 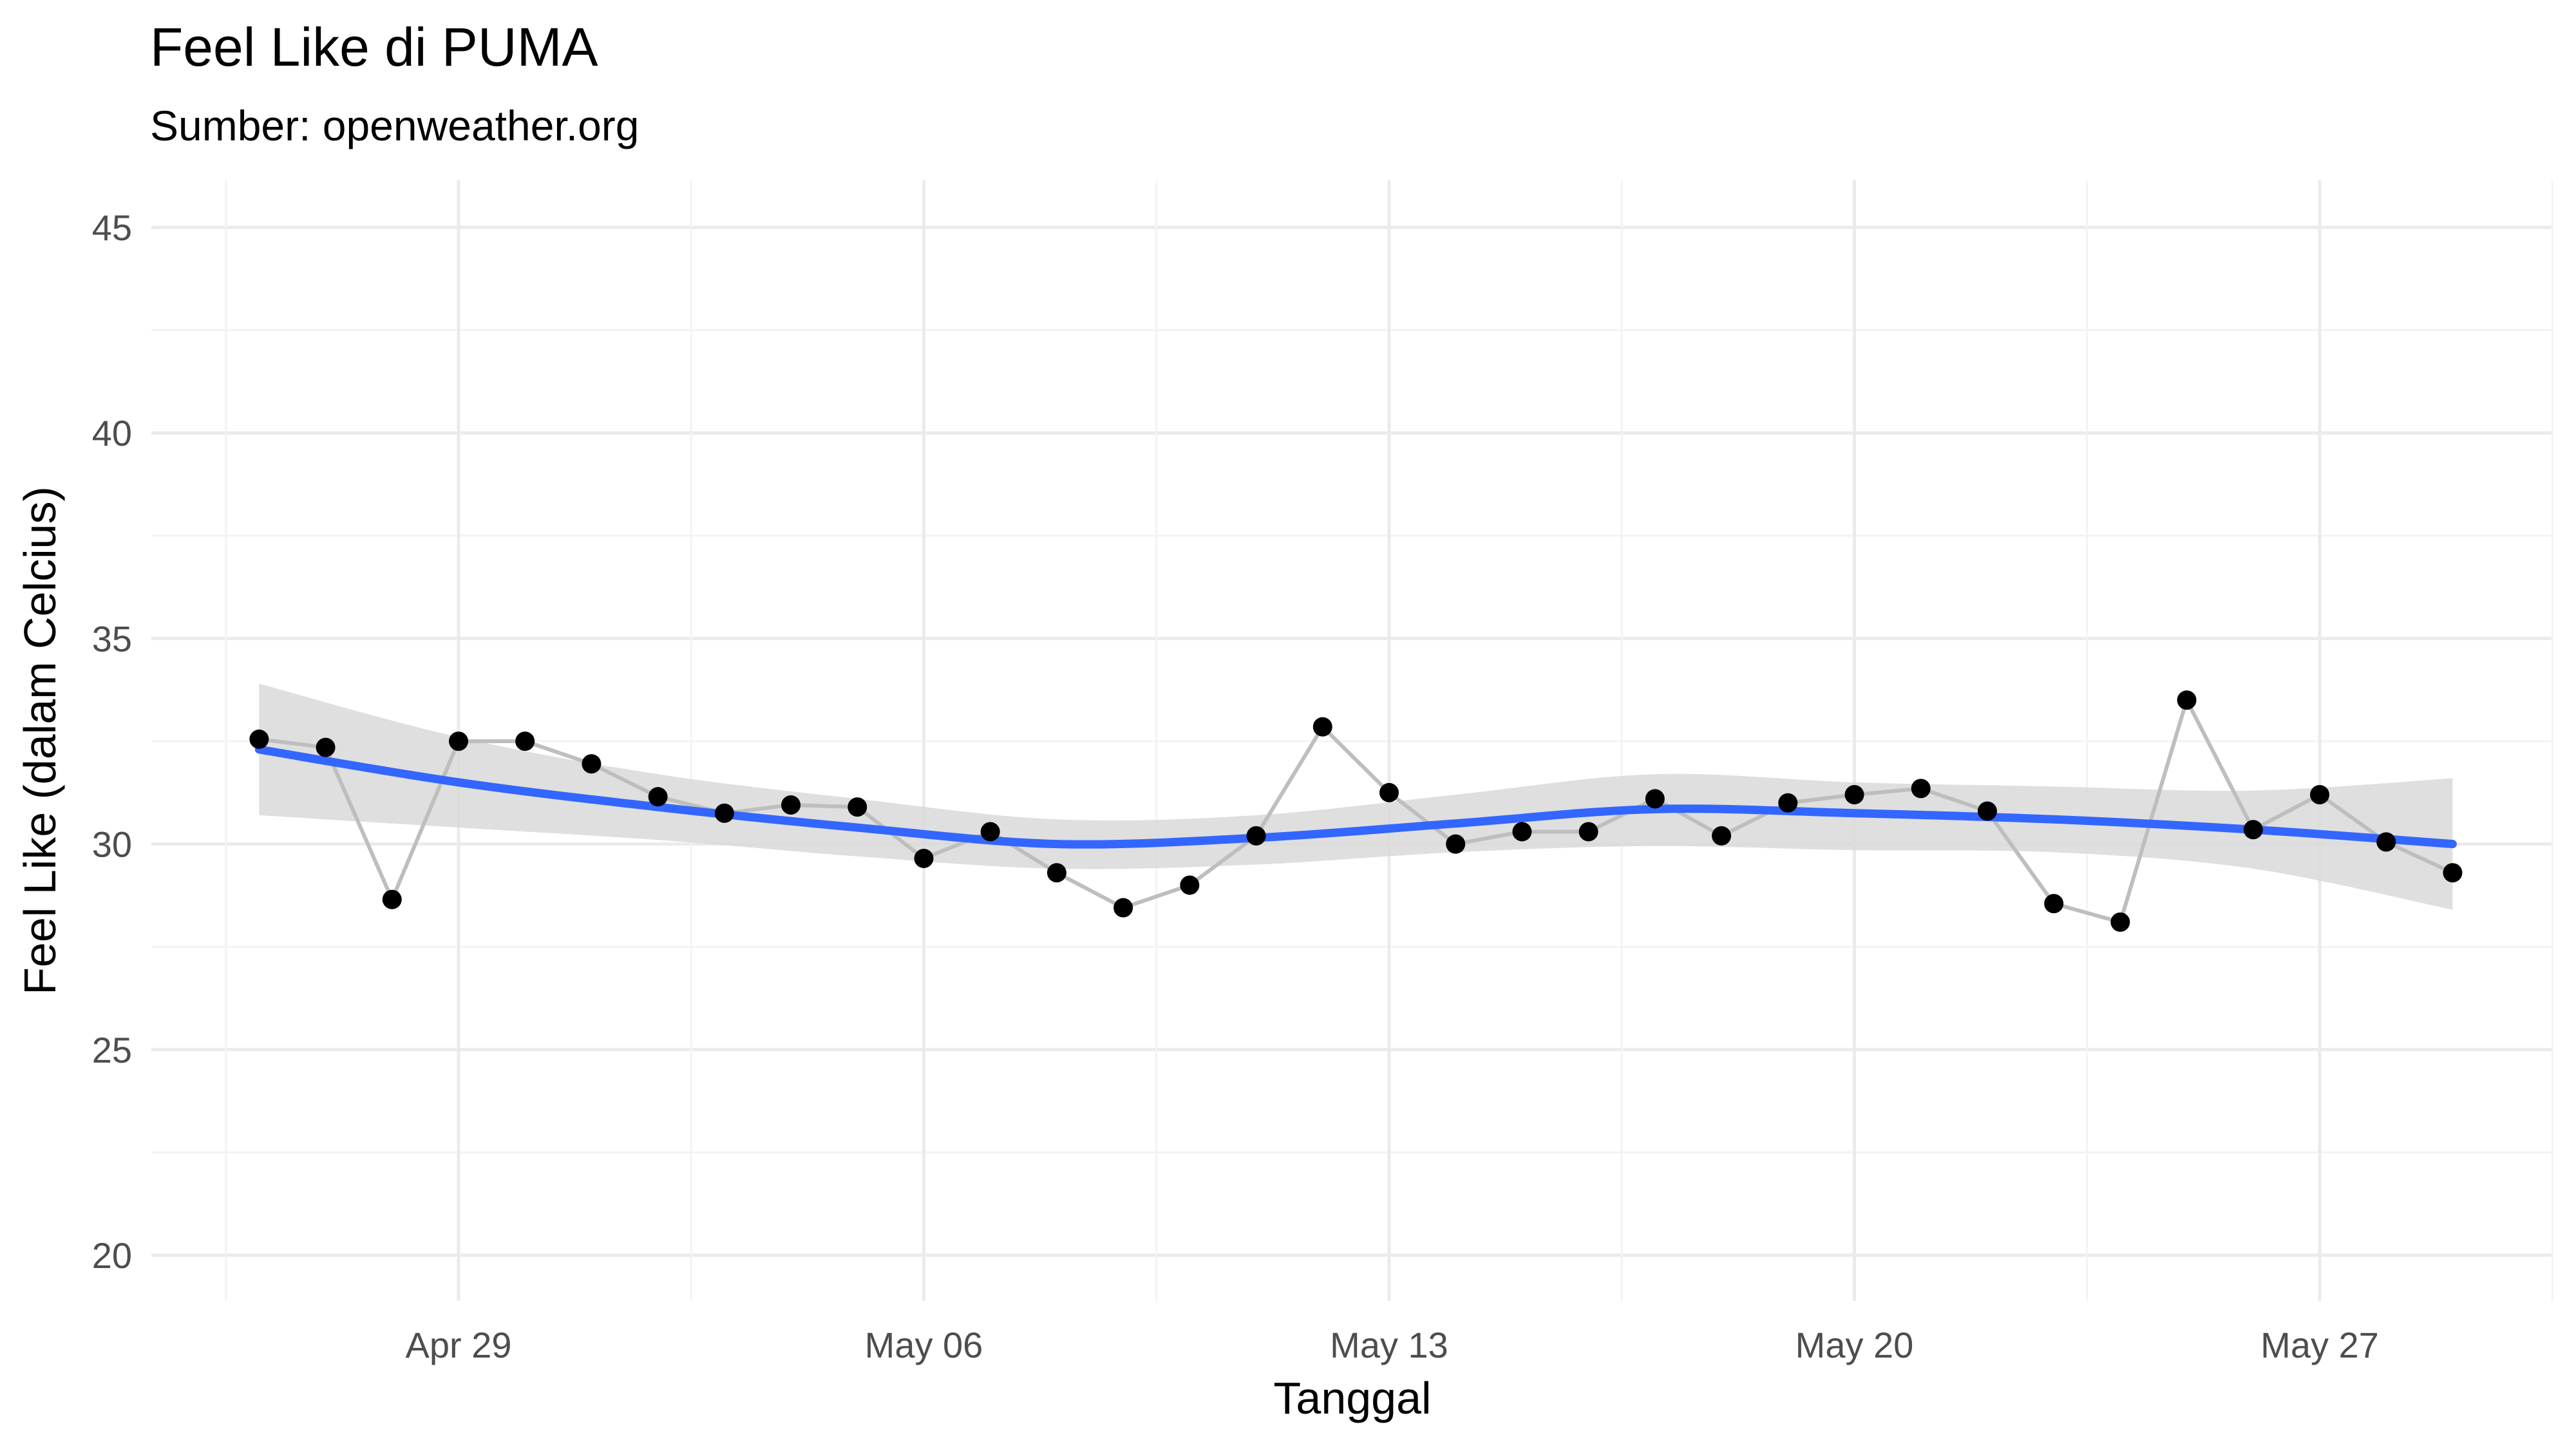 What do you see at coordinates (459, 1345) in the screenshot?
I see `x-tick-label: Apr 29` at bounding box center [459, 1345].